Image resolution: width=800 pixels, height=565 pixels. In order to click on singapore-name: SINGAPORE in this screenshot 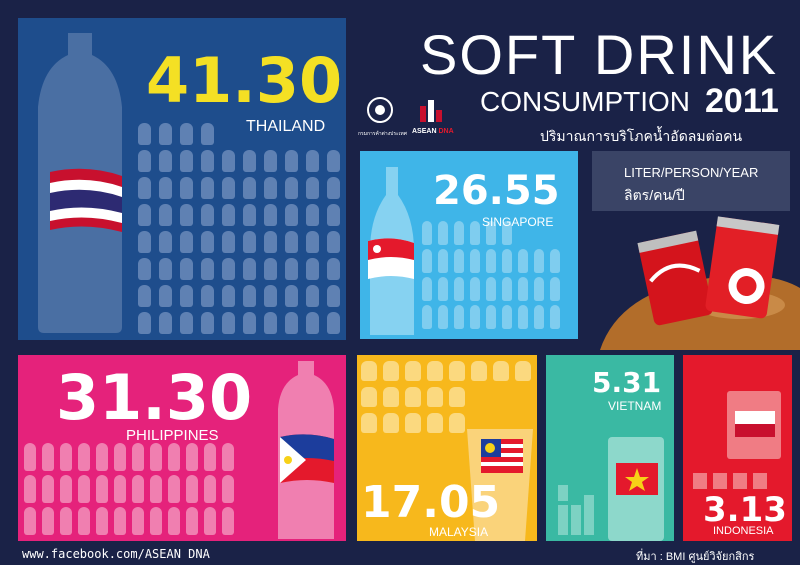, I will do `click(518, 222)`.